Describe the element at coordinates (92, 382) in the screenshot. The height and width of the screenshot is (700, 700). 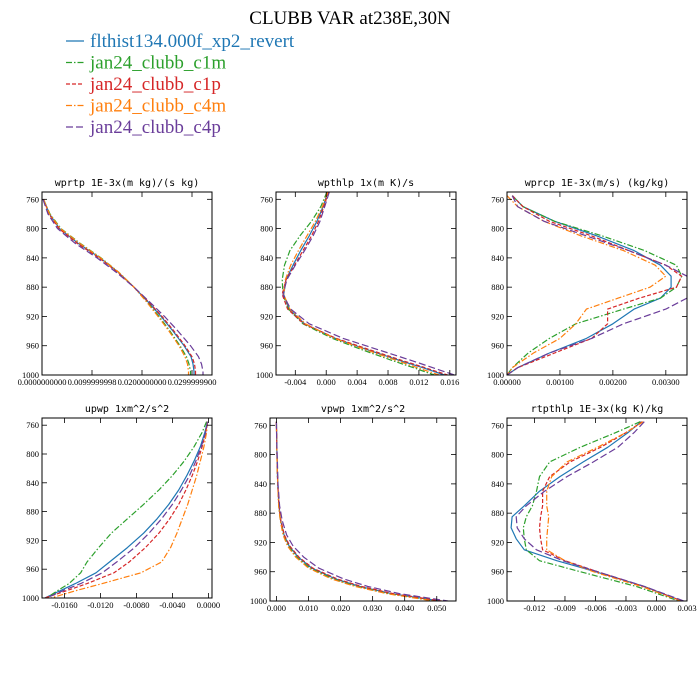
I see `x-tick-label: 0.0099999998` at that location.